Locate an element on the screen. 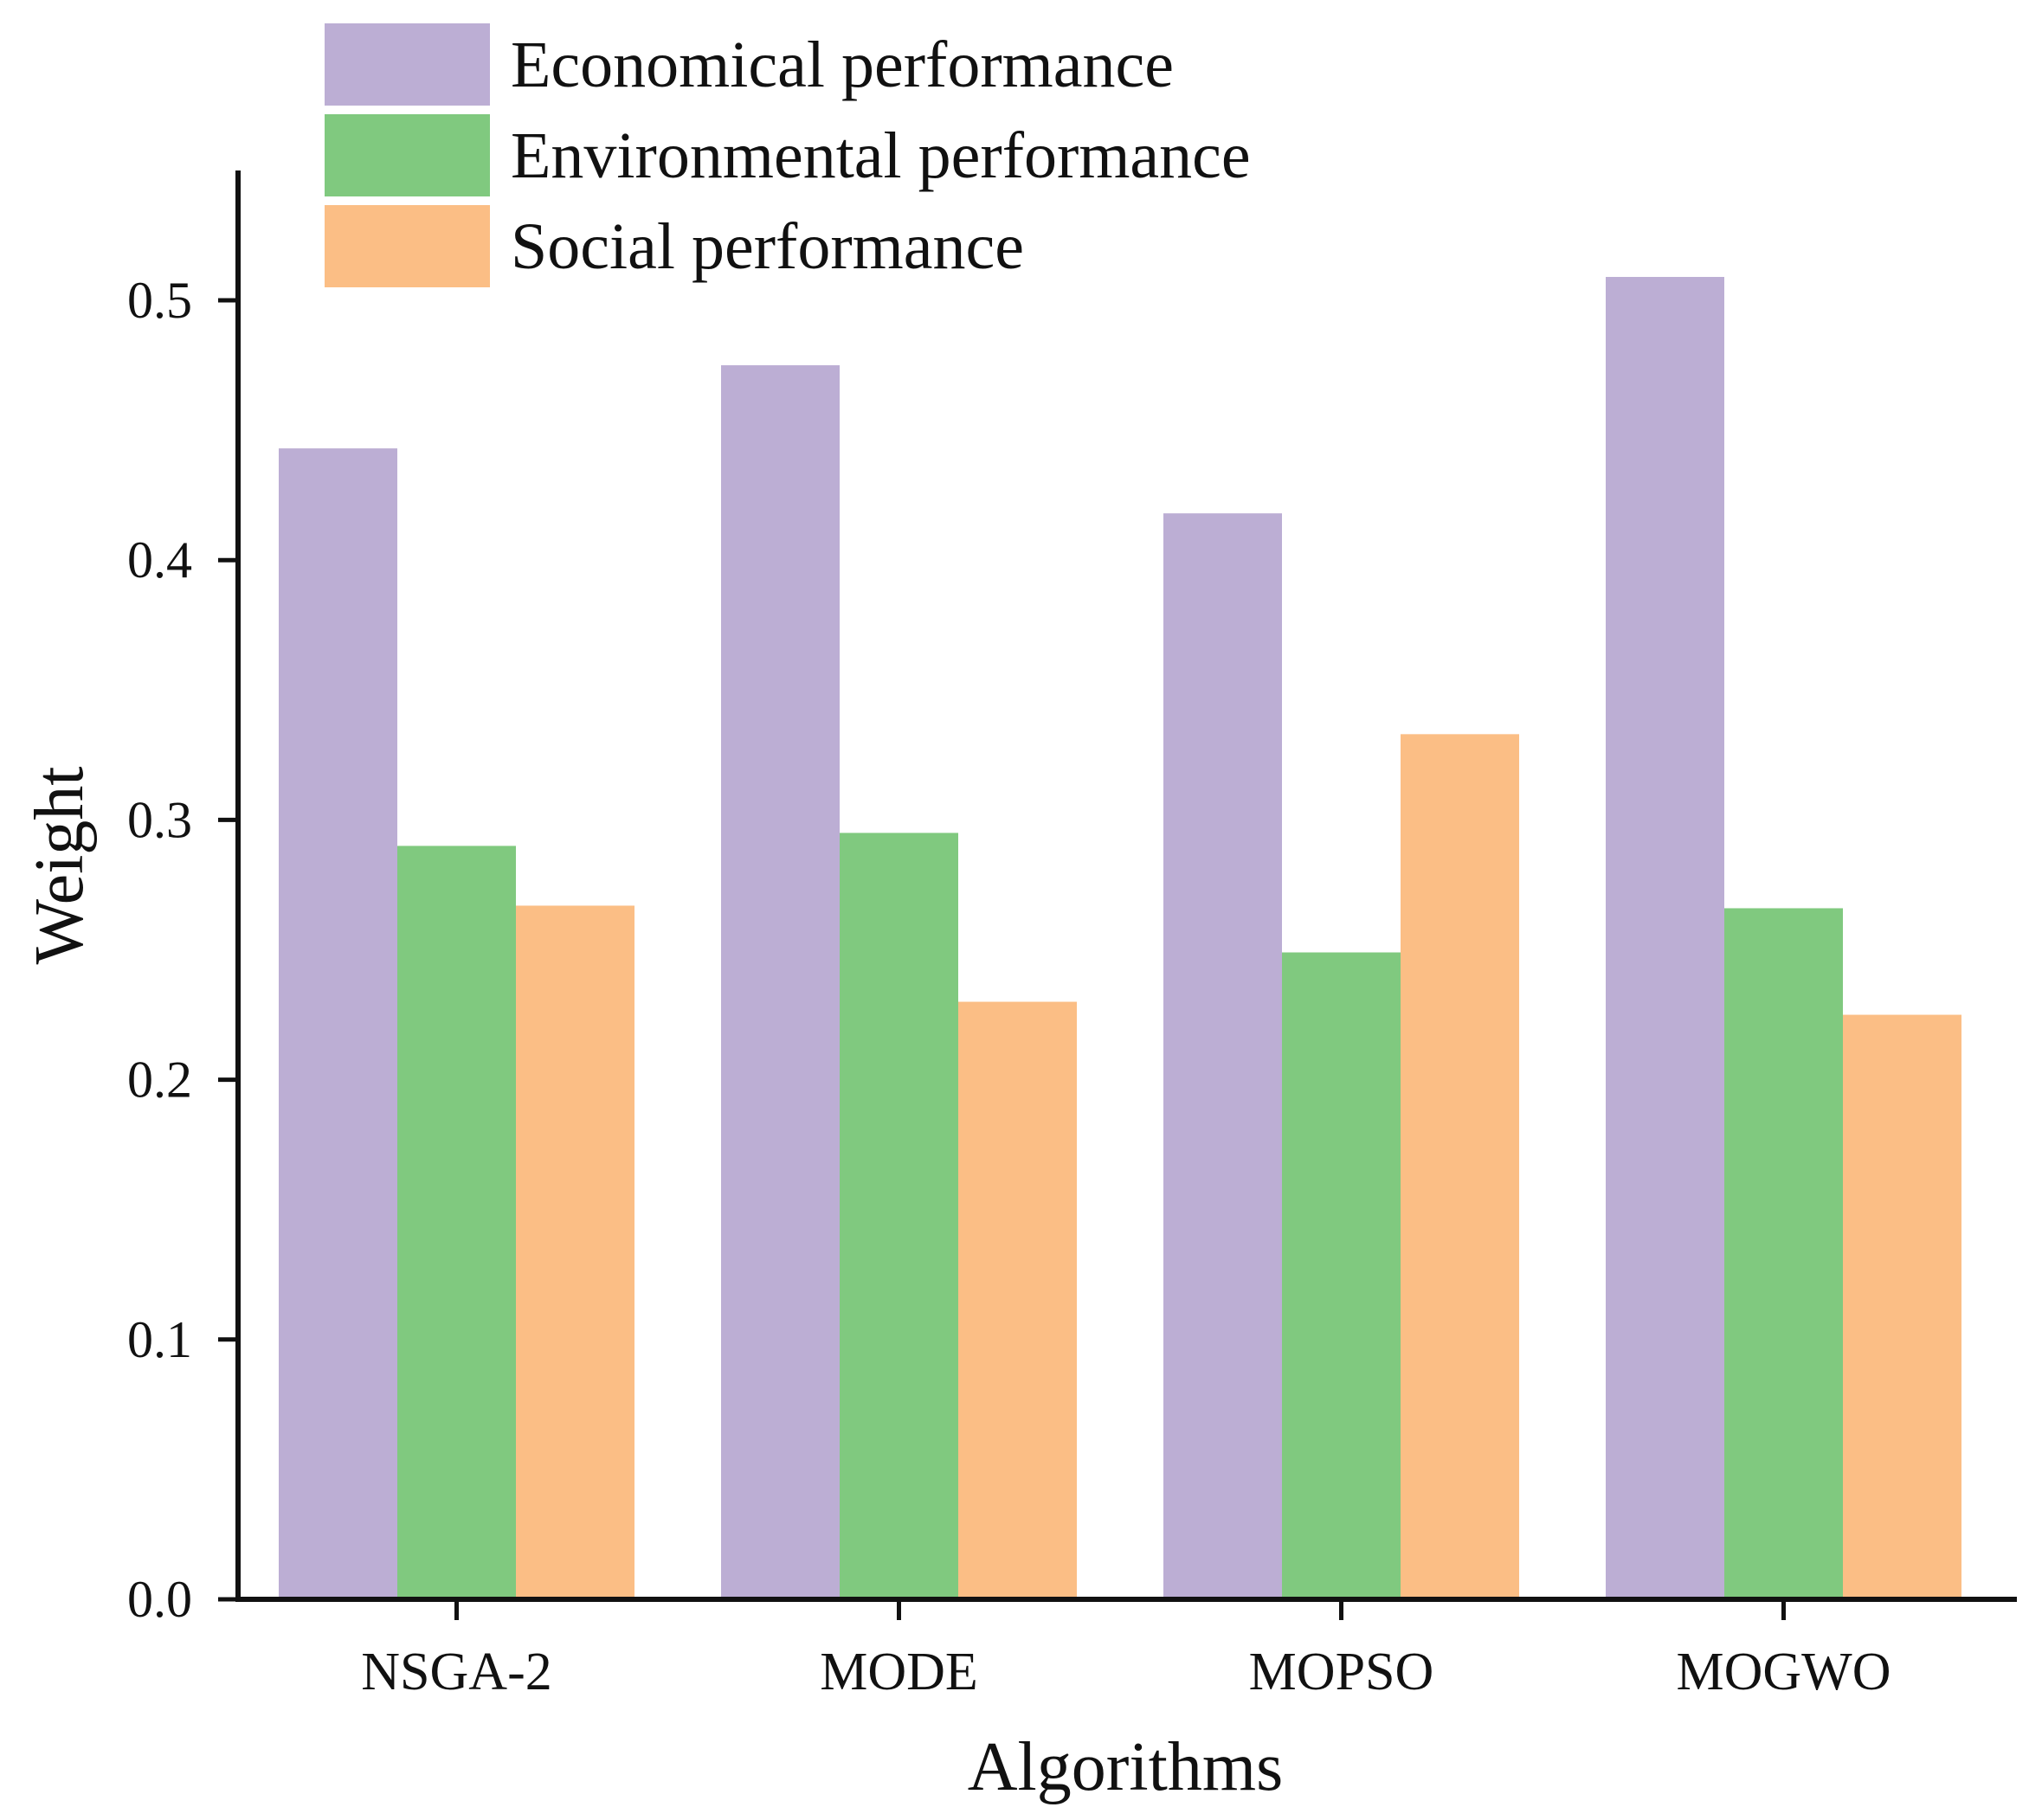  legend-label: Economical performance is located at coordinates (843, 65).